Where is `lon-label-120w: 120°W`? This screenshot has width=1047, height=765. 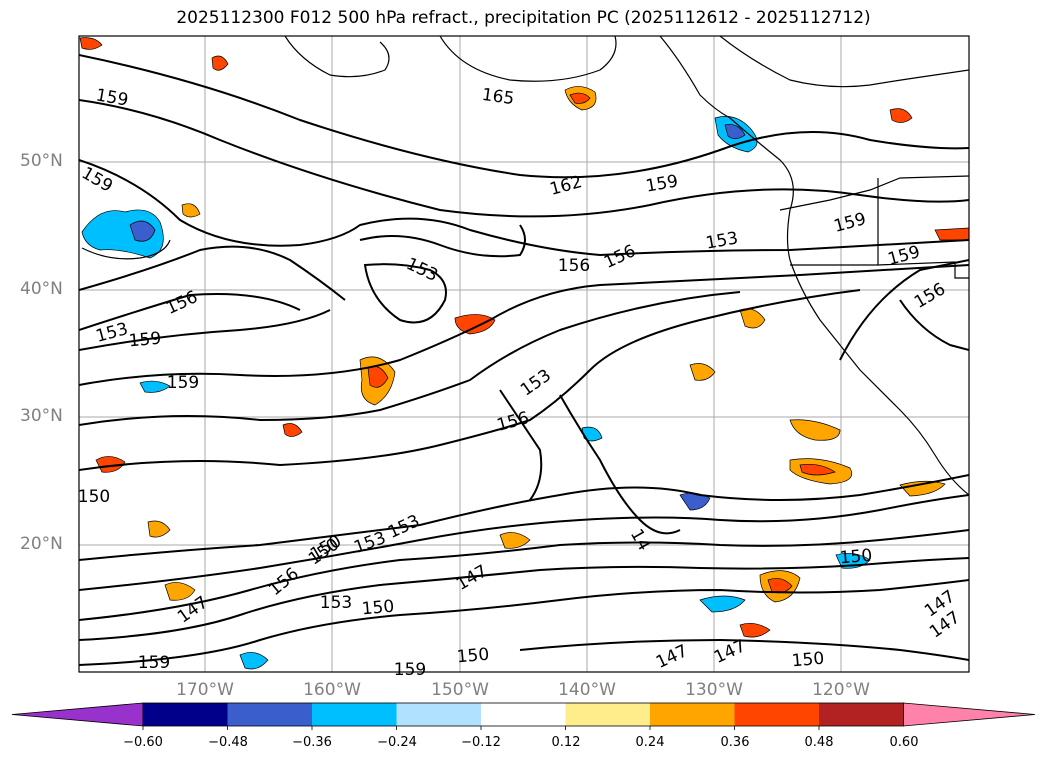
lon-label-120w: 120°W is located at coordinates (841, 690).